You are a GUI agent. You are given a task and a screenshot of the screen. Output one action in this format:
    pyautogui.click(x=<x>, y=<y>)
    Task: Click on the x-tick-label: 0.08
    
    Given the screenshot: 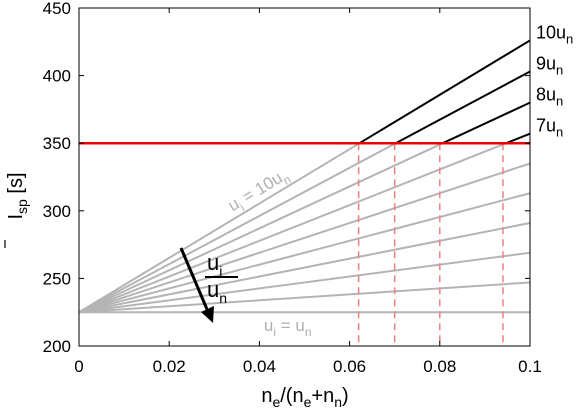 What is the action you would take?
    pyautogui.click(x=439, y=366)
    